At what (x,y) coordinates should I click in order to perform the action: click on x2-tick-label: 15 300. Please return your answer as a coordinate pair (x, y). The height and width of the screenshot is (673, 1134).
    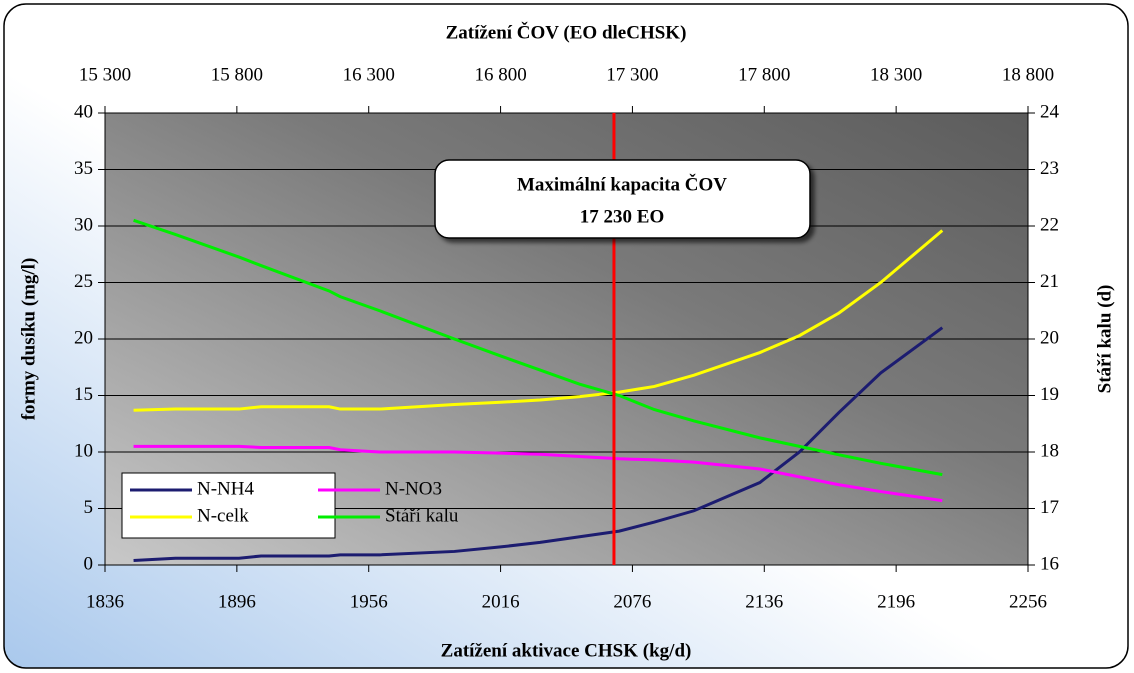
    Looking at the image, I should click on (105, 74).